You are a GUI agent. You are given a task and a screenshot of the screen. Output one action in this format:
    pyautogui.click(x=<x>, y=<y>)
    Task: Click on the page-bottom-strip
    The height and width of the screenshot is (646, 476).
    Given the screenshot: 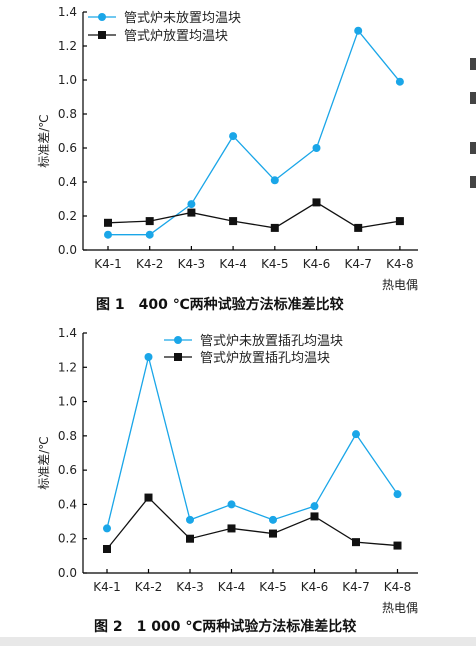 What is the action you would take?
    pyautogui.click(x=238, y=641)
    